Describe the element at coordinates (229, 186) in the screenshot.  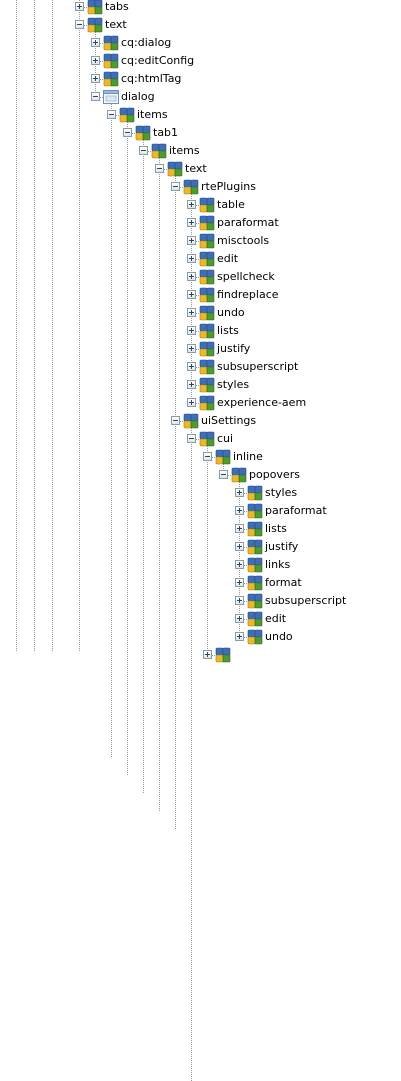
I see `tree-node-label: rtePlugins` at that location.